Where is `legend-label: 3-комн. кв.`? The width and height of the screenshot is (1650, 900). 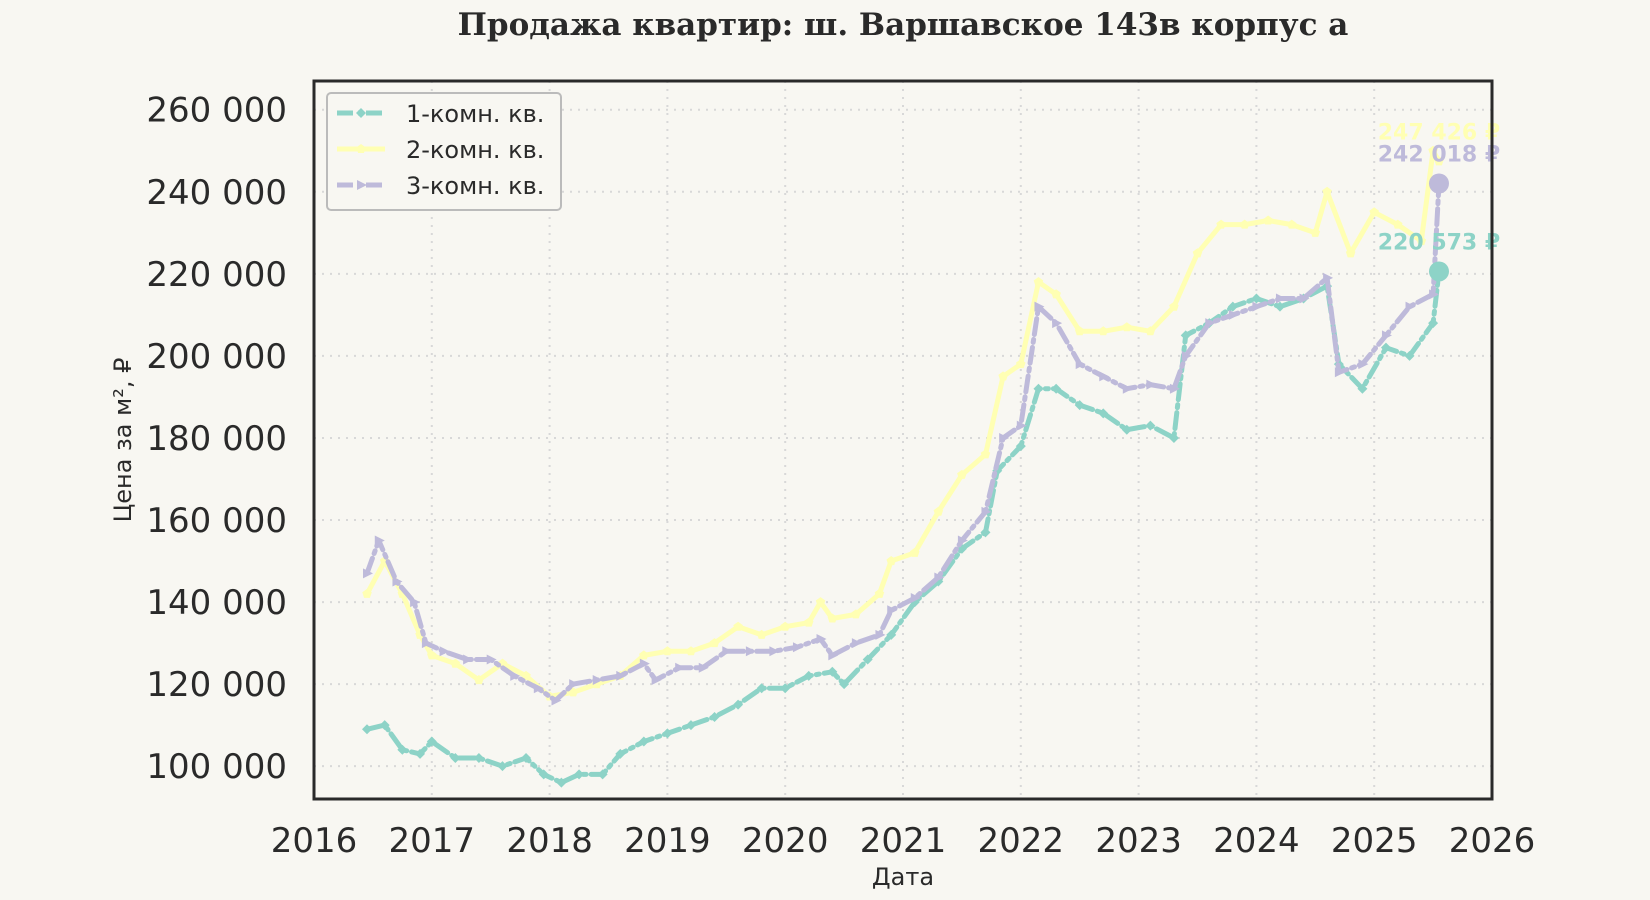 legend-label: 3-комн. кв. is located at coordinates (475, 186).